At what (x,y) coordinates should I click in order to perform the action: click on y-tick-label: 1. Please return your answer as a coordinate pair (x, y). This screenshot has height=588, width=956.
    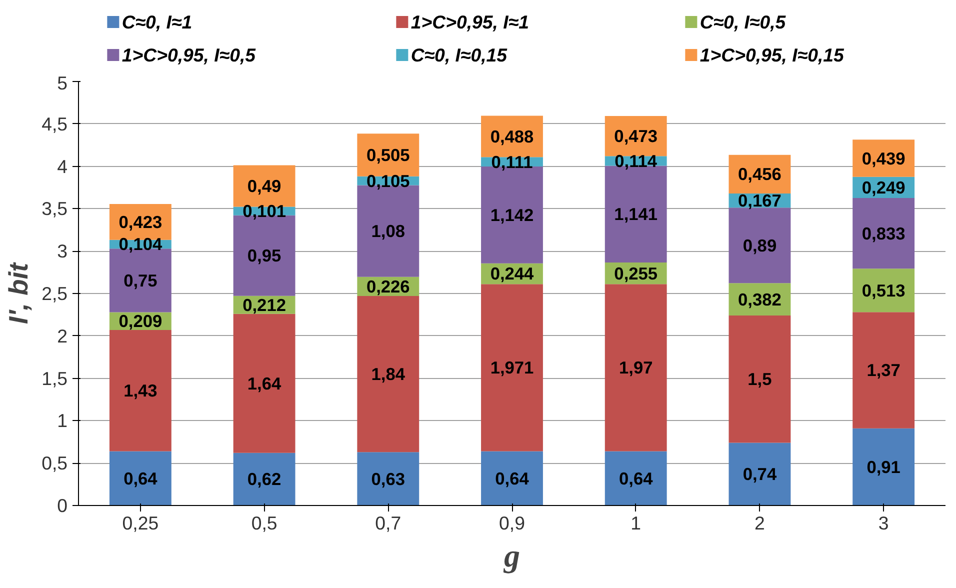
    Looking at the image, I should click on (62, 421).